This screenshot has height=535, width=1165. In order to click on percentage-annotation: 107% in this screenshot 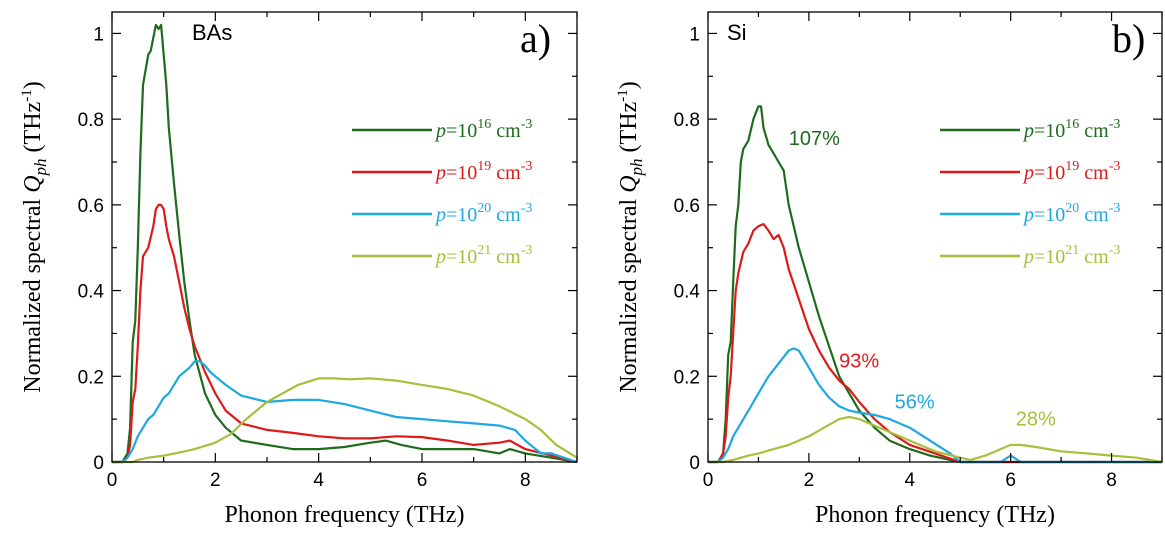, I will do `click(814, 139)`.